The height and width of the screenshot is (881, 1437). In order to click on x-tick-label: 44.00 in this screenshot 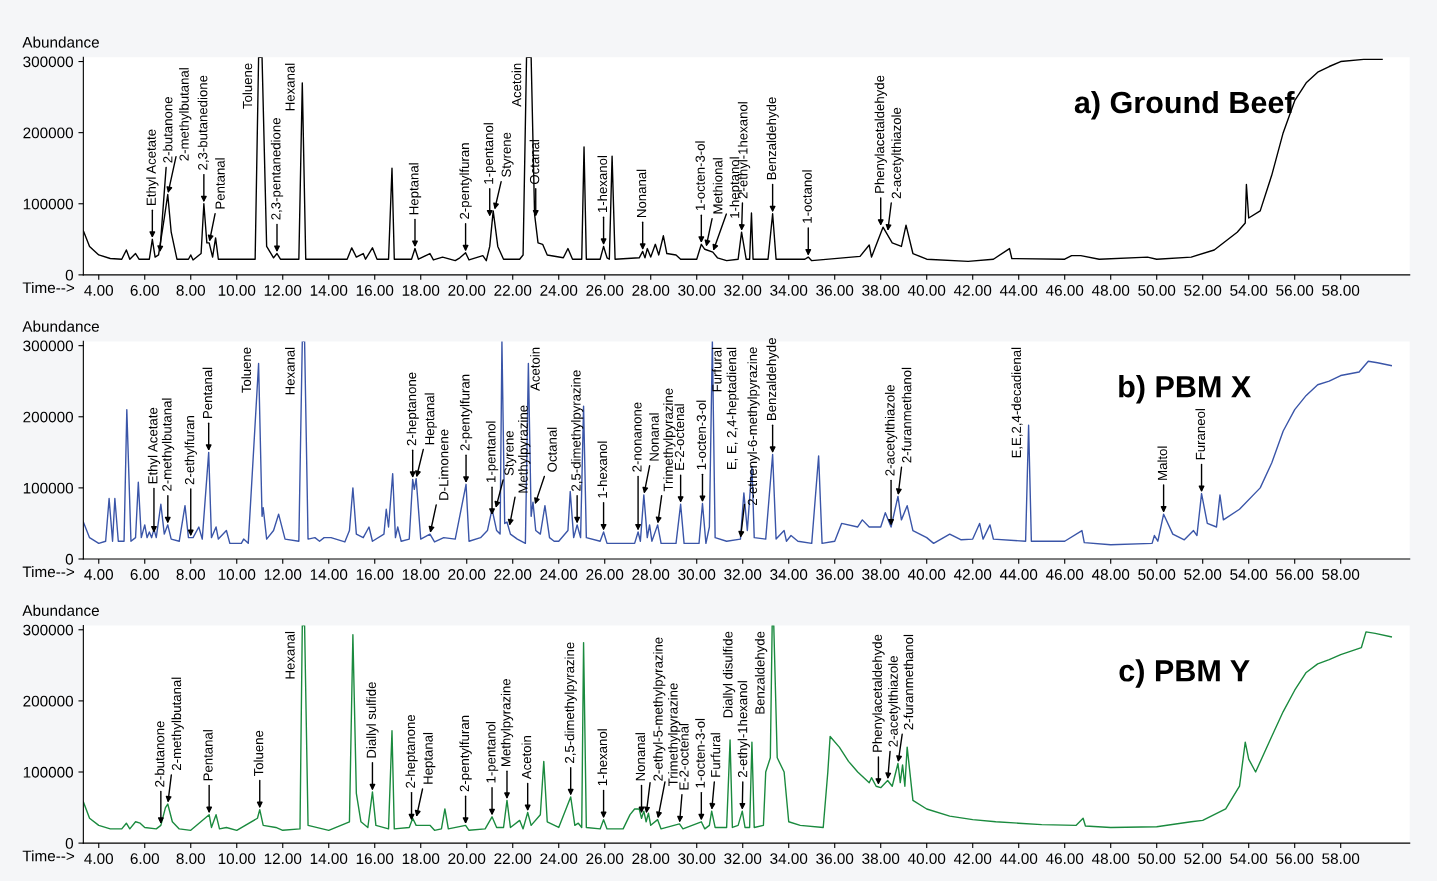, I will do `click(1018, 290)`.